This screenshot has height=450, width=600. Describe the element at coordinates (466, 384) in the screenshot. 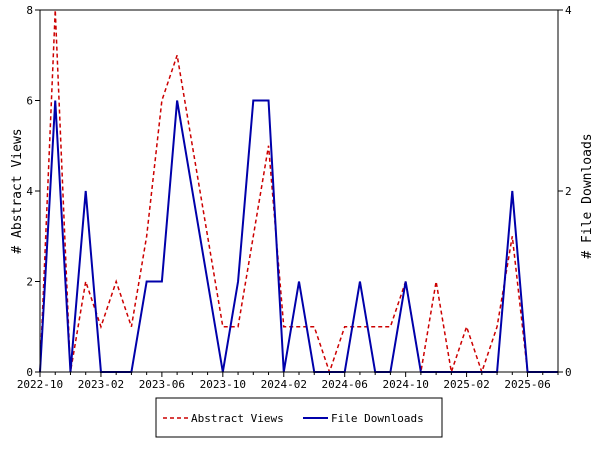

I see `x-tick-label: 2025-02` at that location.